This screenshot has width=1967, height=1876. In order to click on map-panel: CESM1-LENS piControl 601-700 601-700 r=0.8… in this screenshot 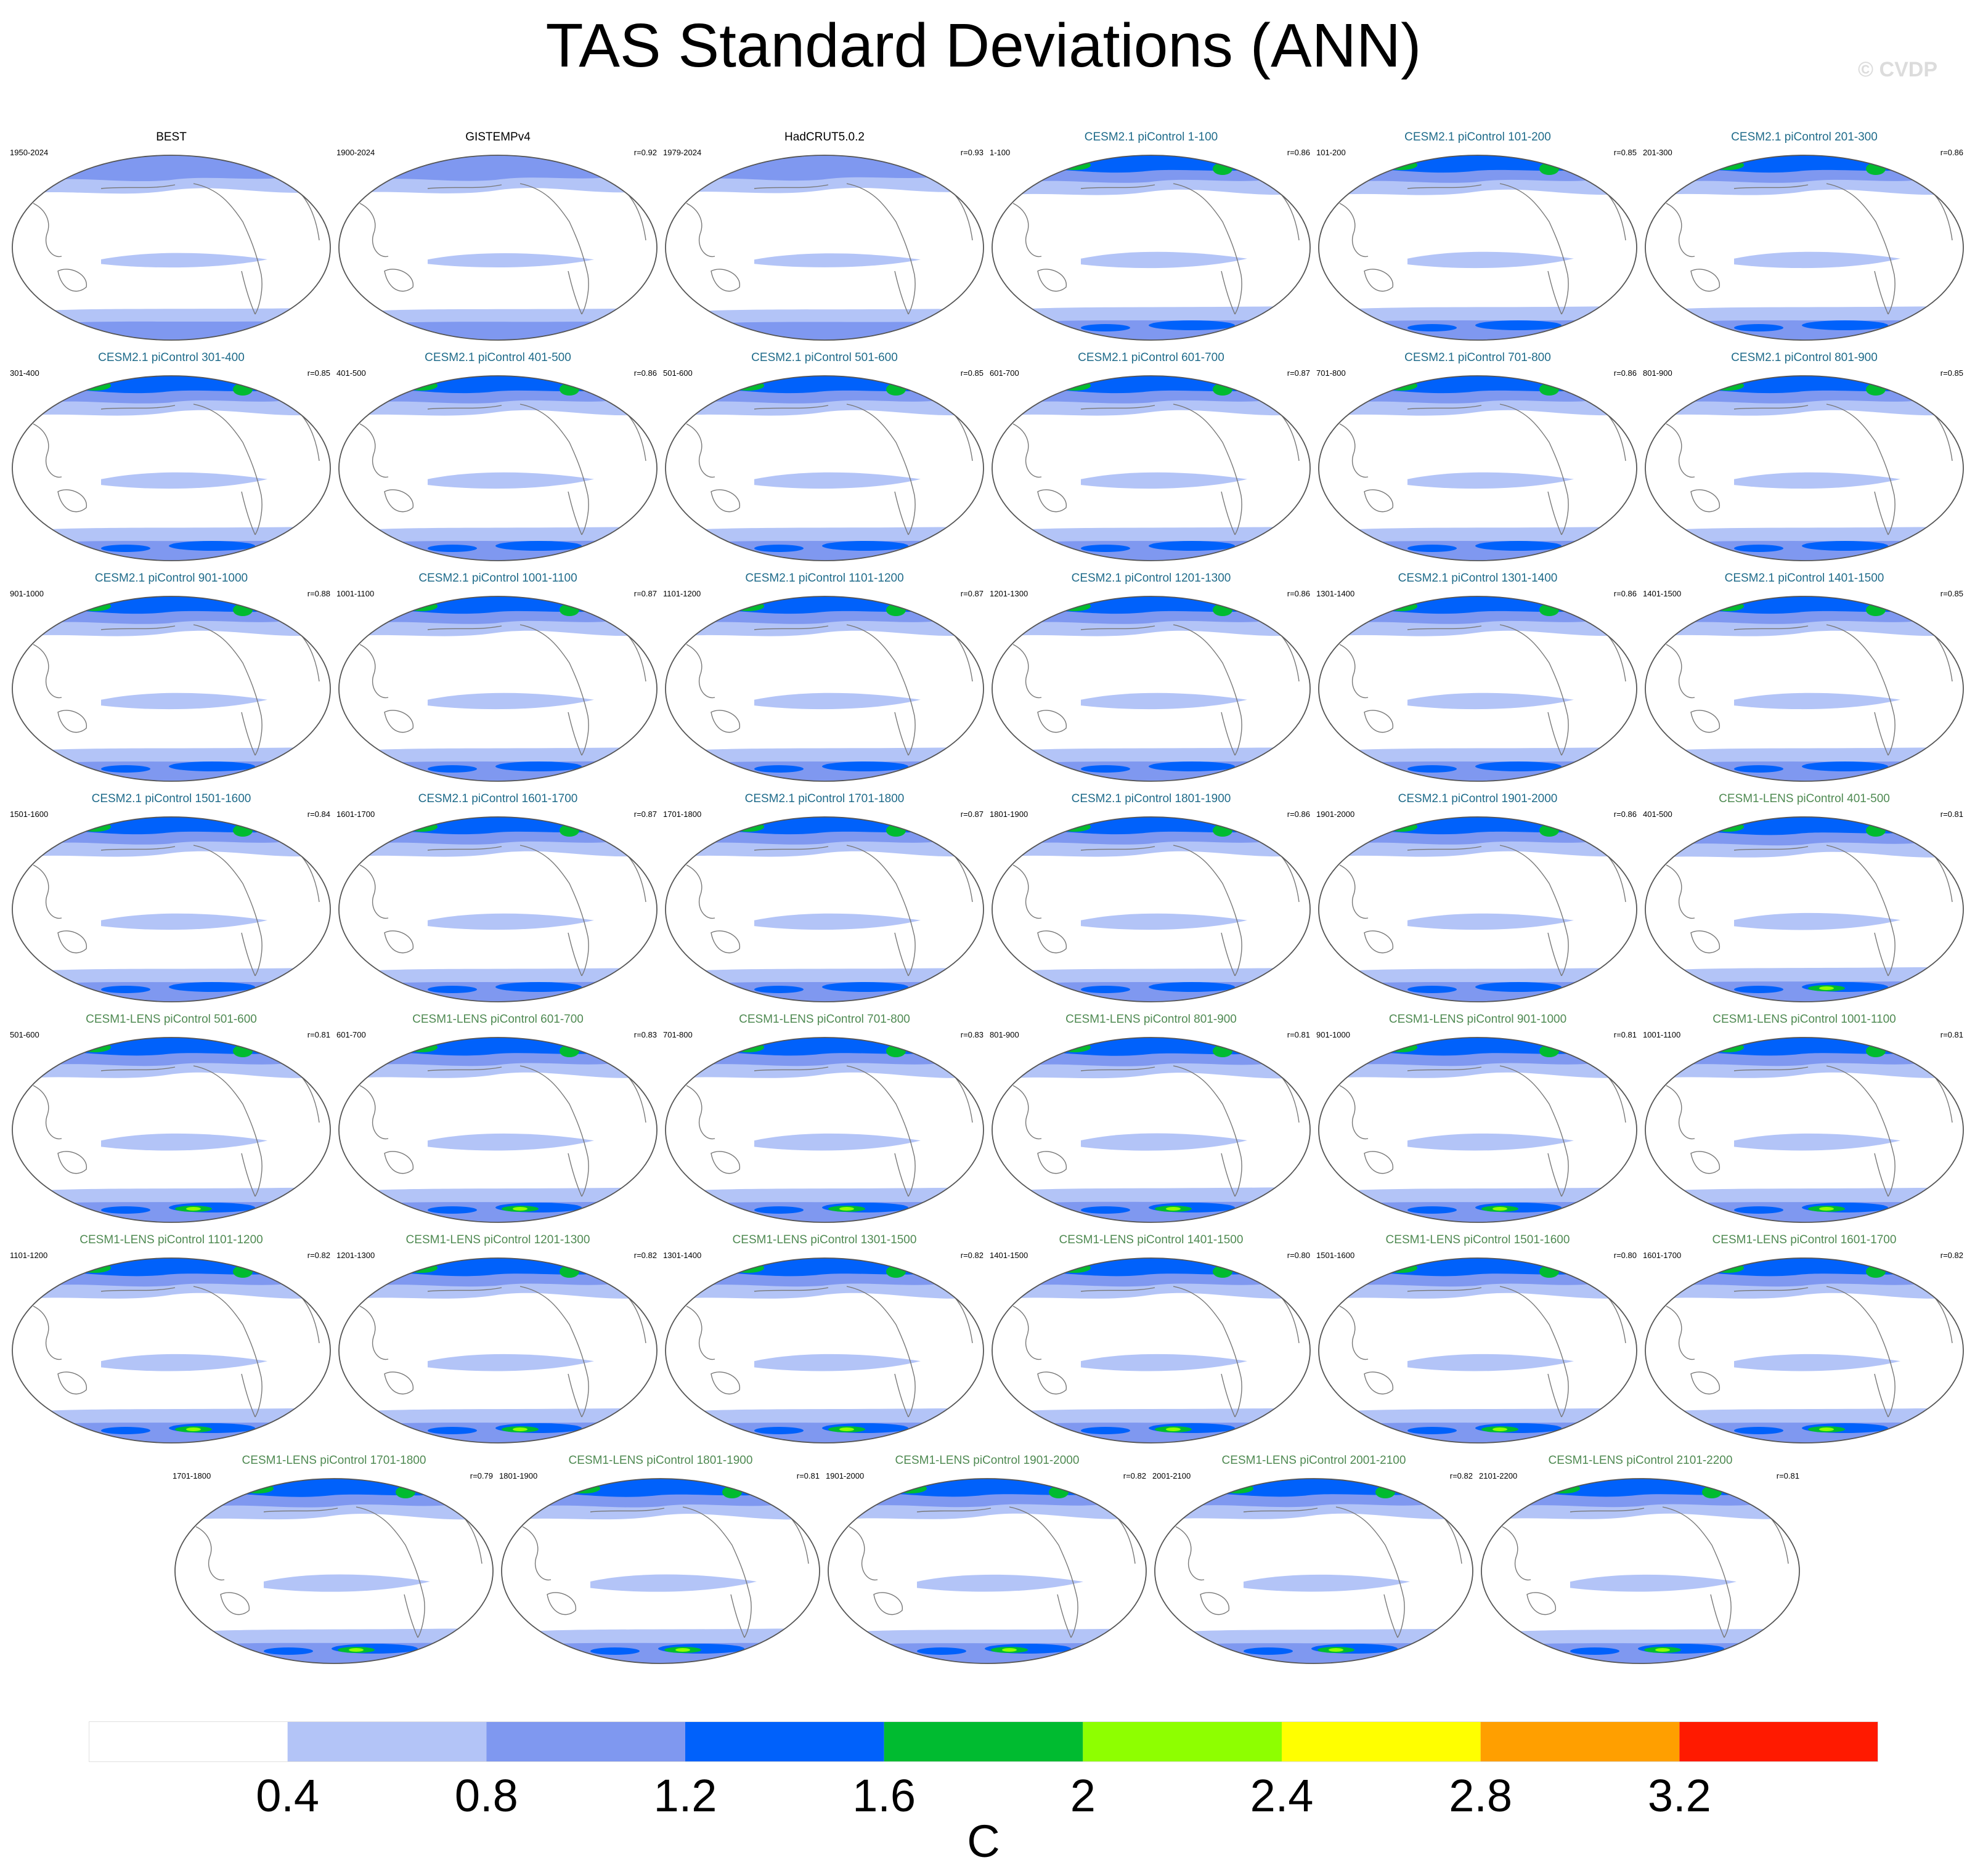, I will do `click(498, 1121)`.